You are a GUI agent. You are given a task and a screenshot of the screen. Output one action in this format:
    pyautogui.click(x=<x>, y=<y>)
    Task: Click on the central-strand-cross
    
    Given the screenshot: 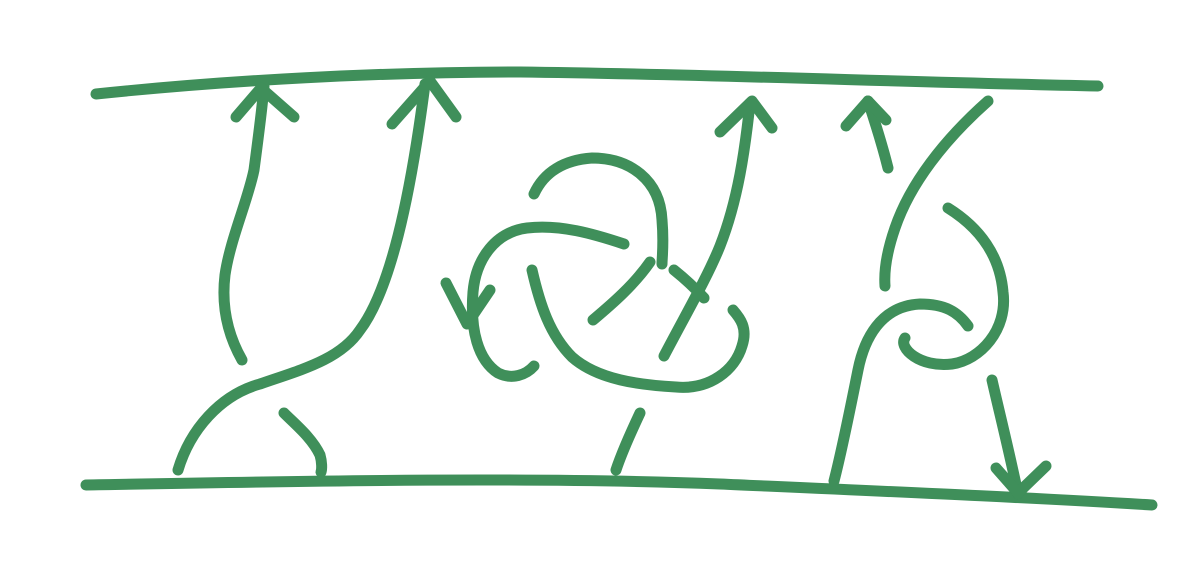 What is the action you would take?
    pyautogui.click(x=638, y=328)
    